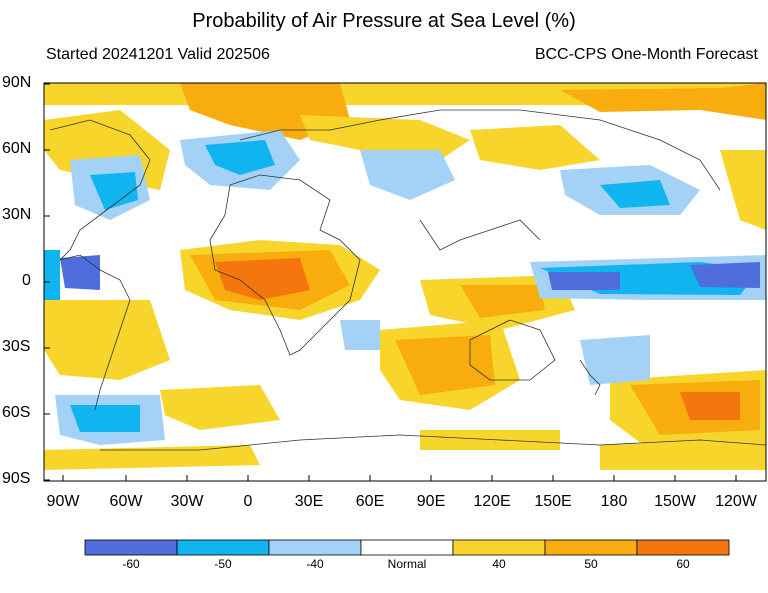  I want to click on lon-label: 120W, so click(736, 501).